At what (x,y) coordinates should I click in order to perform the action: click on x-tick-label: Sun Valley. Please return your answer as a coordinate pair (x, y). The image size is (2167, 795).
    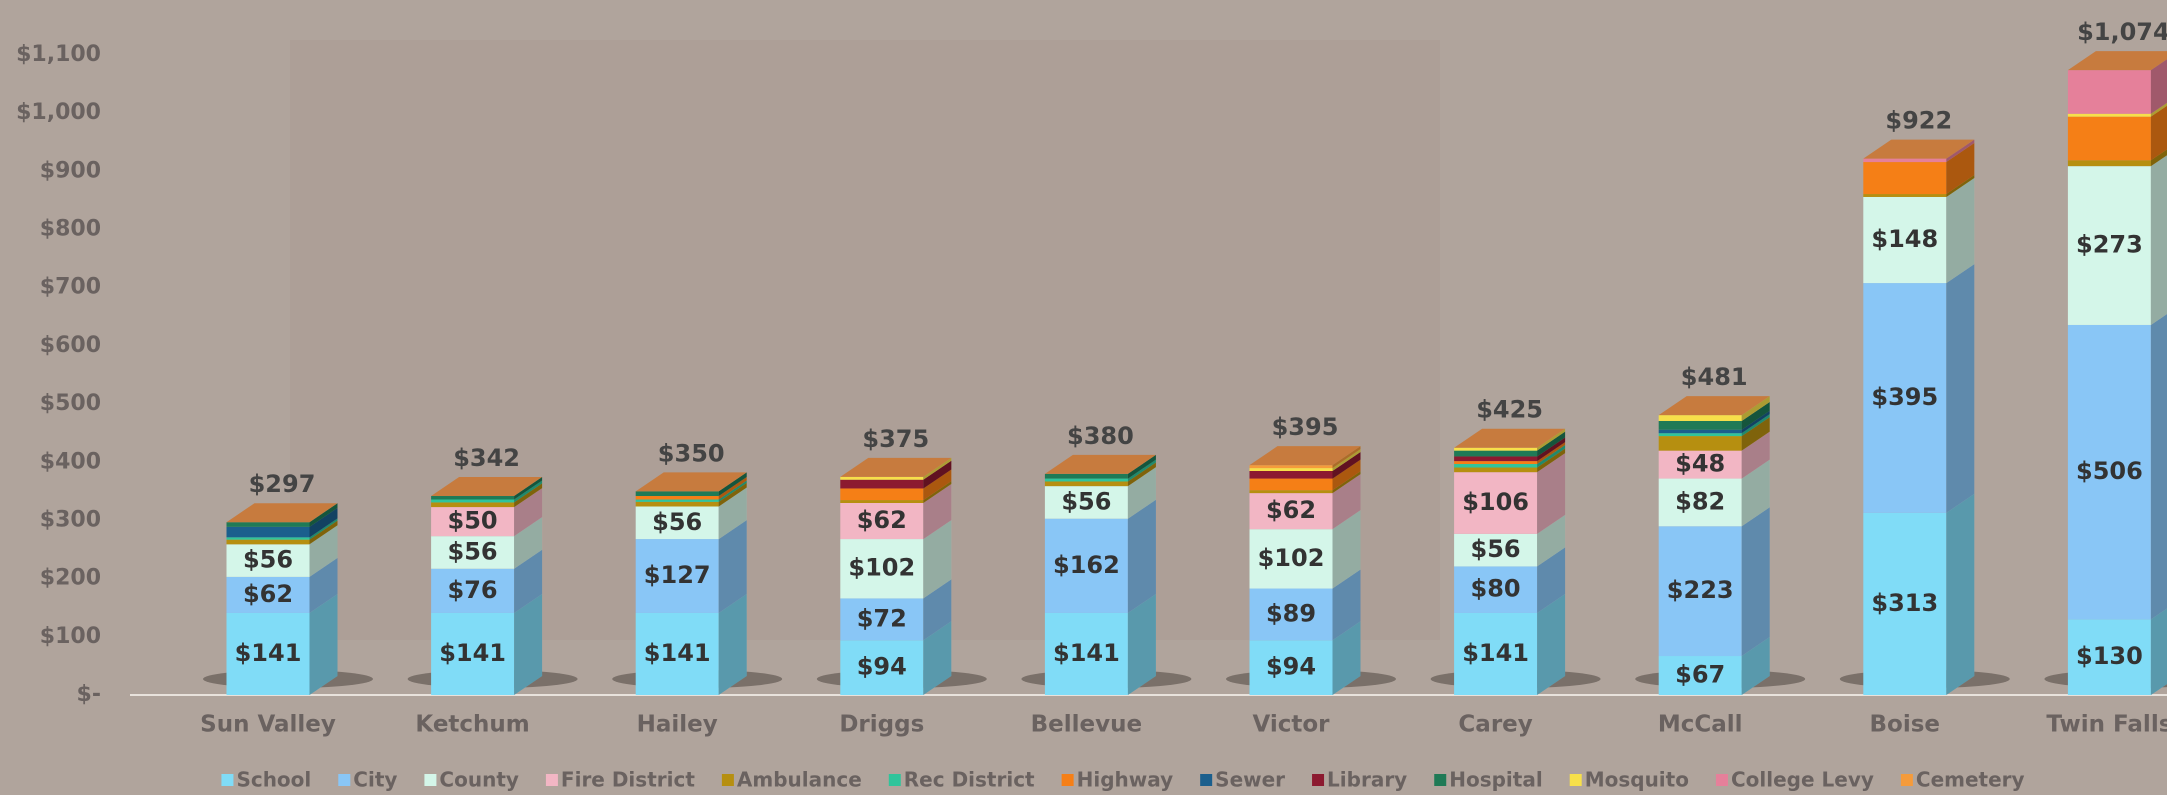
    Looking at the image, I should click on (268, 725).